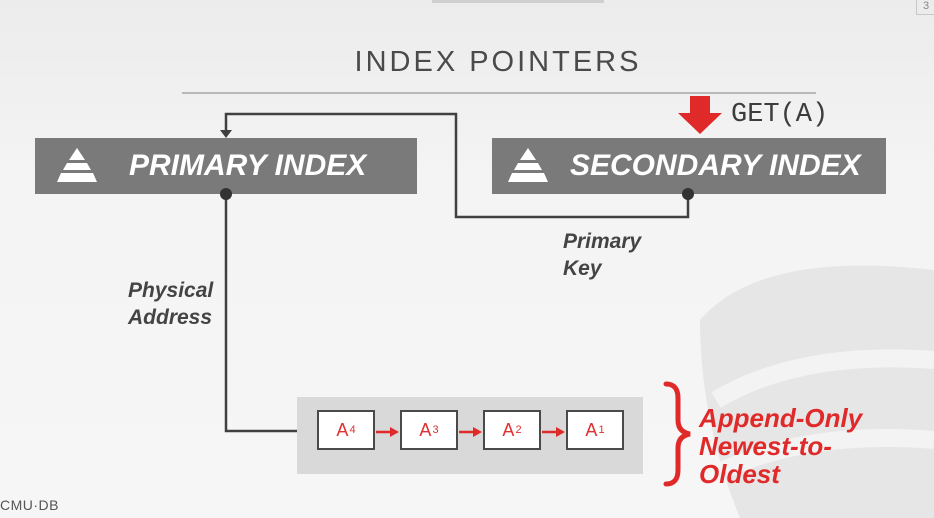 Image resolution: width=934 pixels, height=518 pixels. I want to click on cmu-db-logo: CMU·DB, so click(29, 505).